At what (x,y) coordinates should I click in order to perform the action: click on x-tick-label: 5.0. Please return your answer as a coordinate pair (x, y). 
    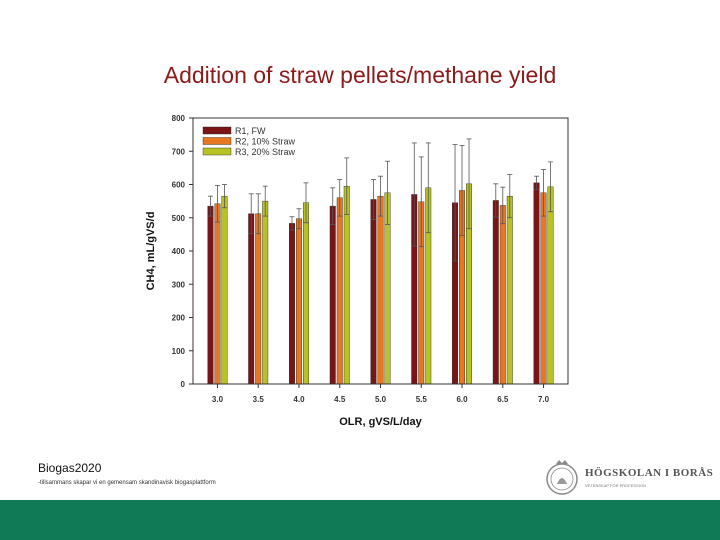
    Looking at the image, I should click on (381, 399).